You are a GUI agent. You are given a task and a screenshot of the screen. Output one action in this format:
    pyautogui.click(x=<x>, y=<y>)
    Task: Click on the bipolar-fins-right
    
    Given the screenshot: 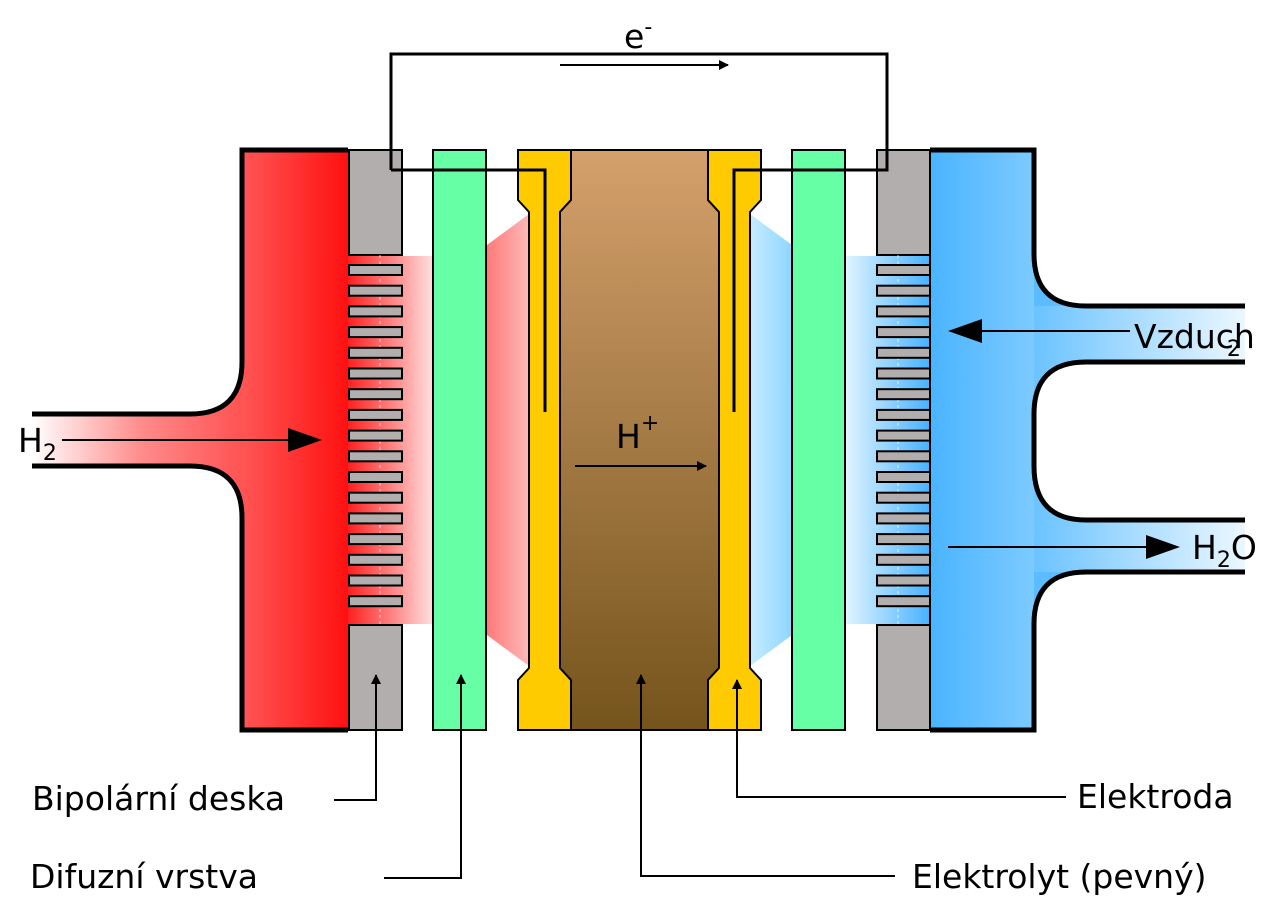 What is the action you would take?
    pyautogui.click(x=903, y=436)
    